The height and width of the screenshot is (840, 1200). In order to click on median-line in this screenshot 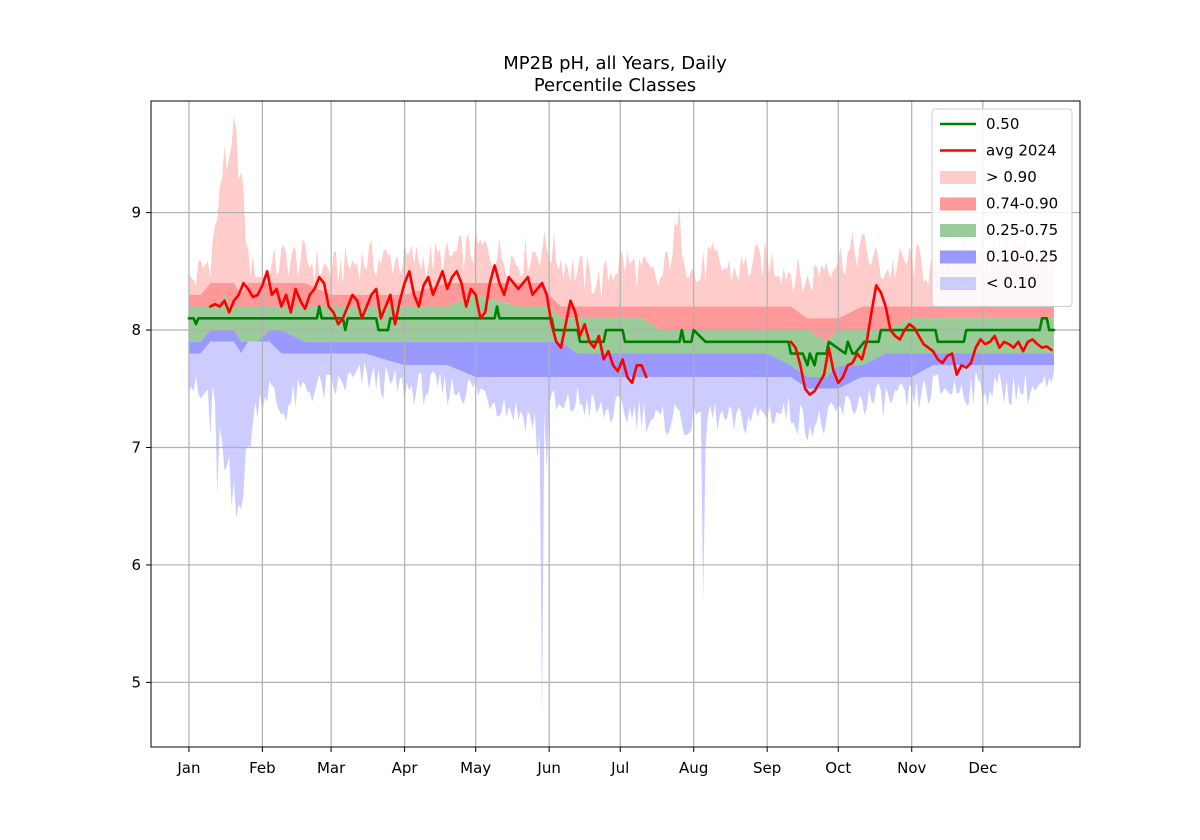, I will do `click(621, 336)`.